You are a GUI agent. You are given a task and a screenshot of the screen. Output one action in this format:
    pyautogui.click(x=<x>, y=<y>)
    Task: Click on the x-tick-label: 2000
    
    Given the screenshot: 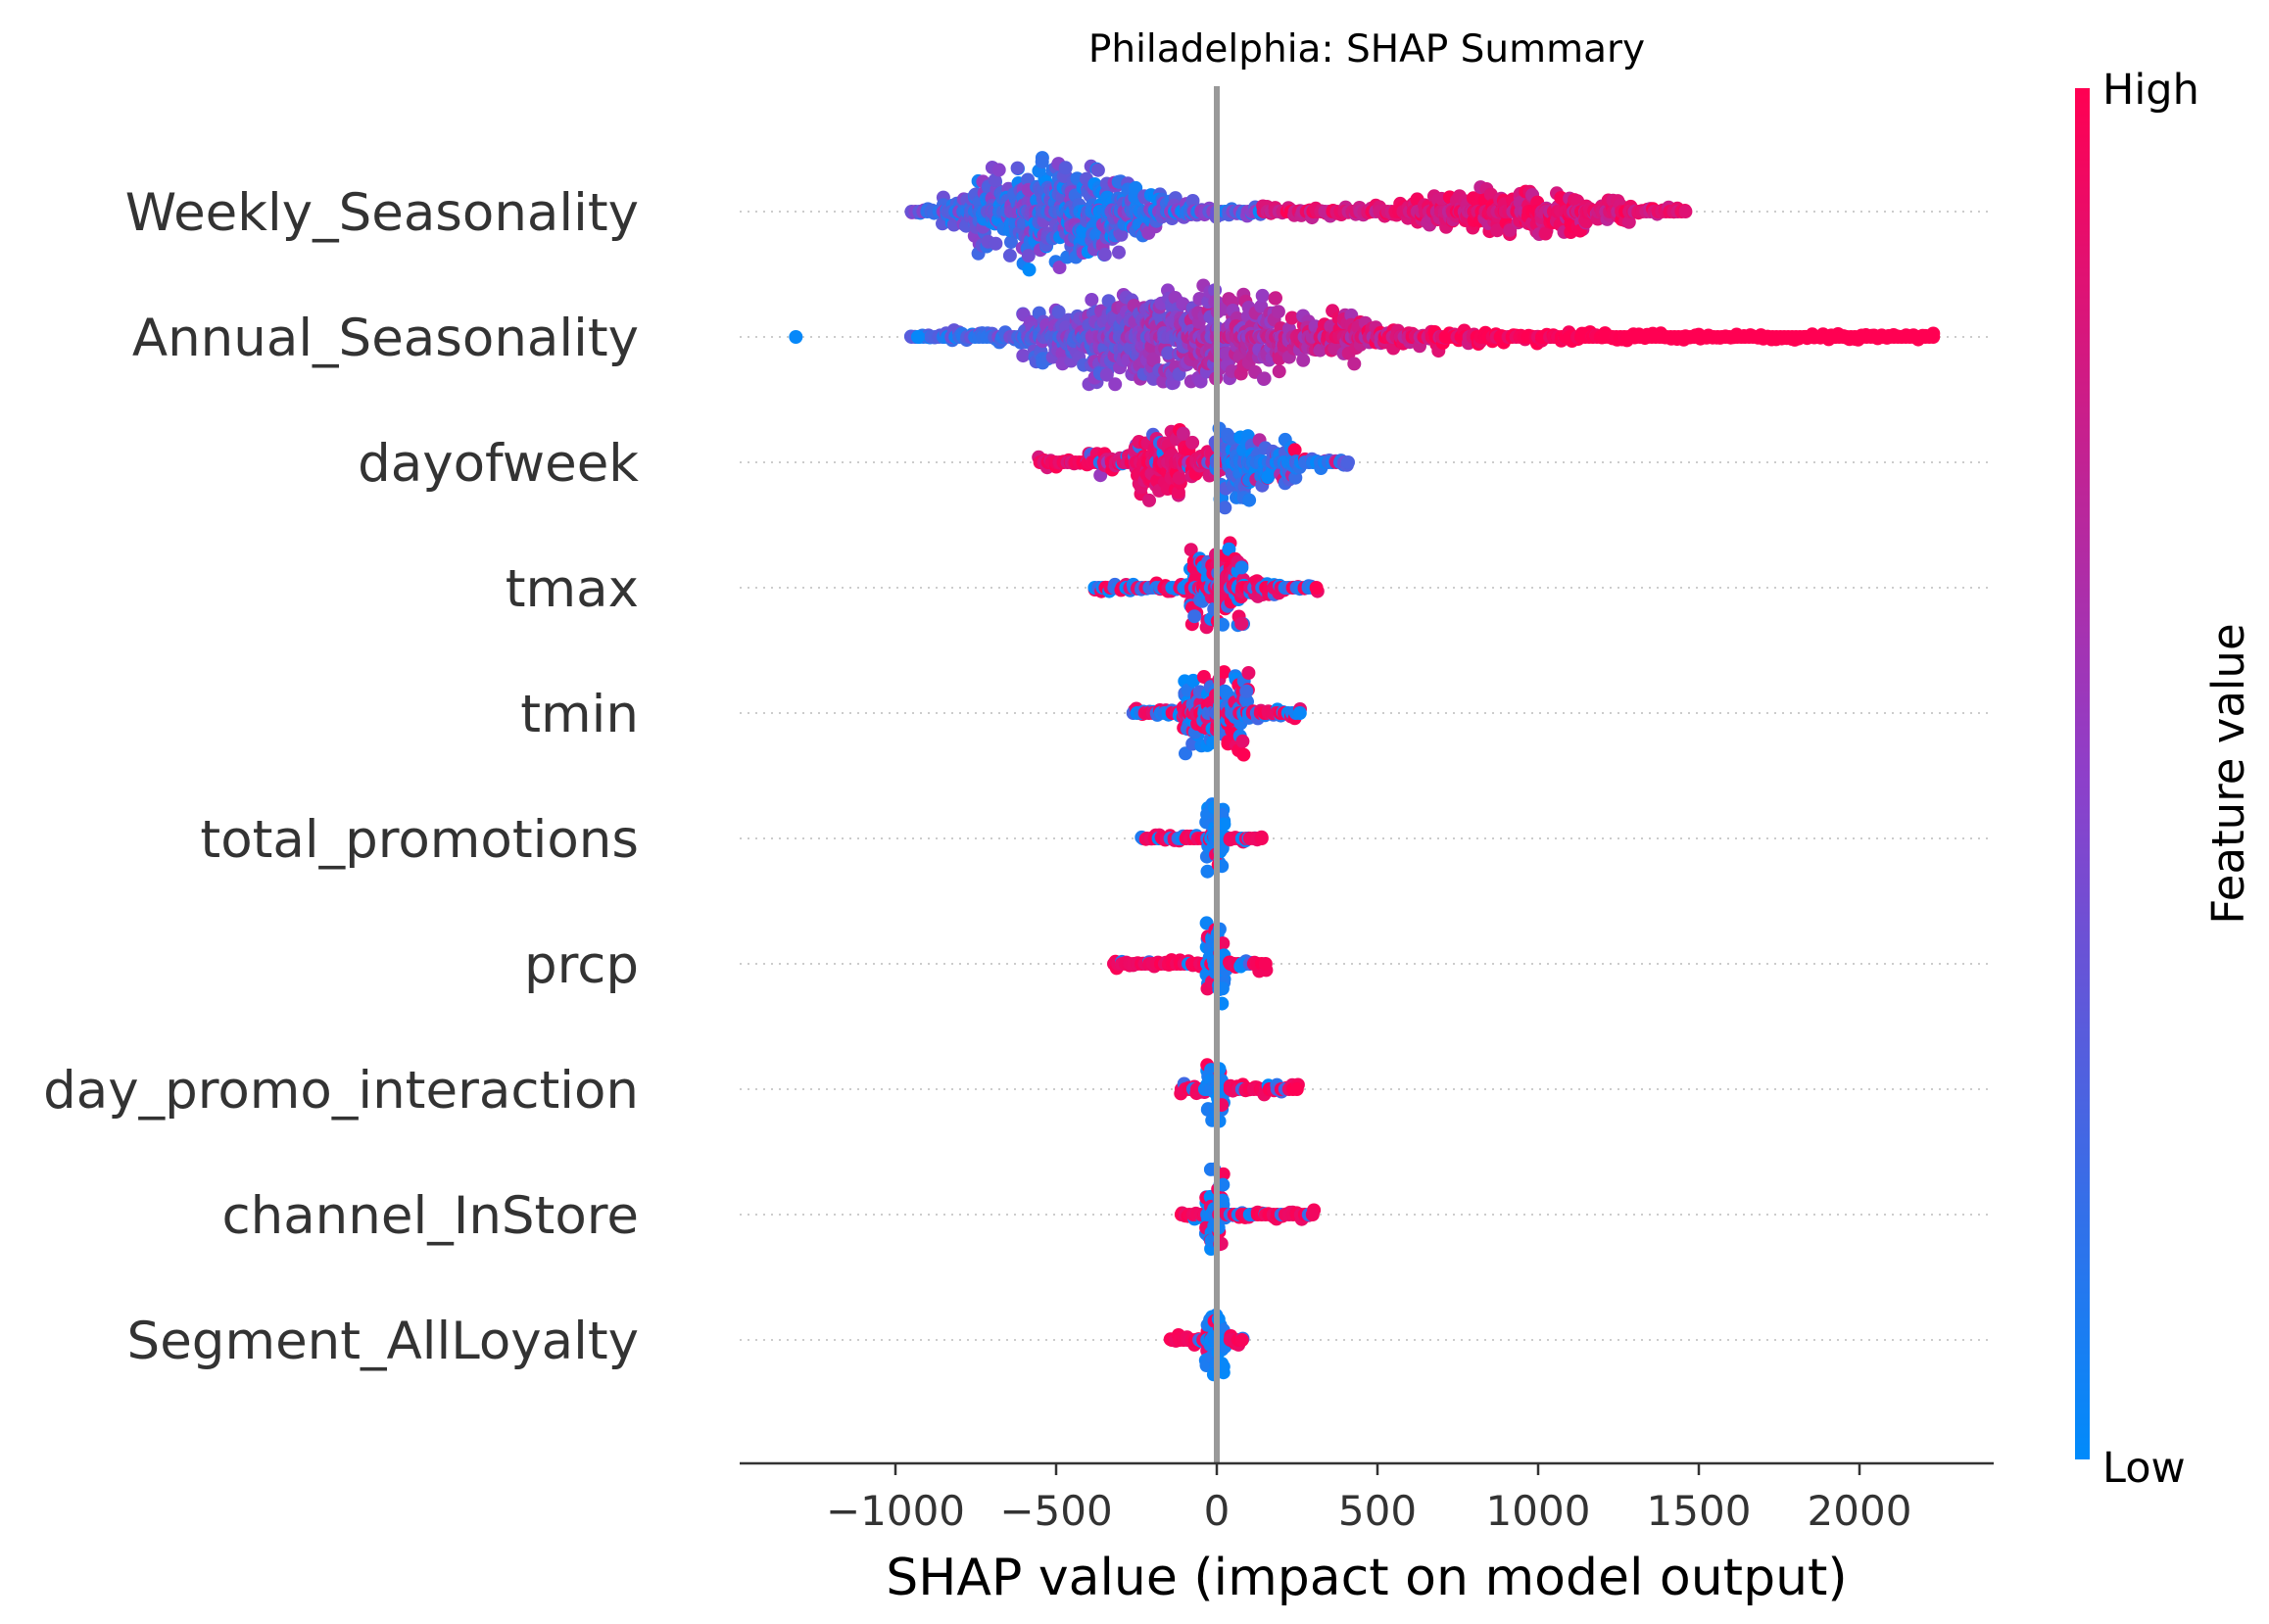 What is the action you would take?
    pyautogui.click(x=1860, y=1511)
    